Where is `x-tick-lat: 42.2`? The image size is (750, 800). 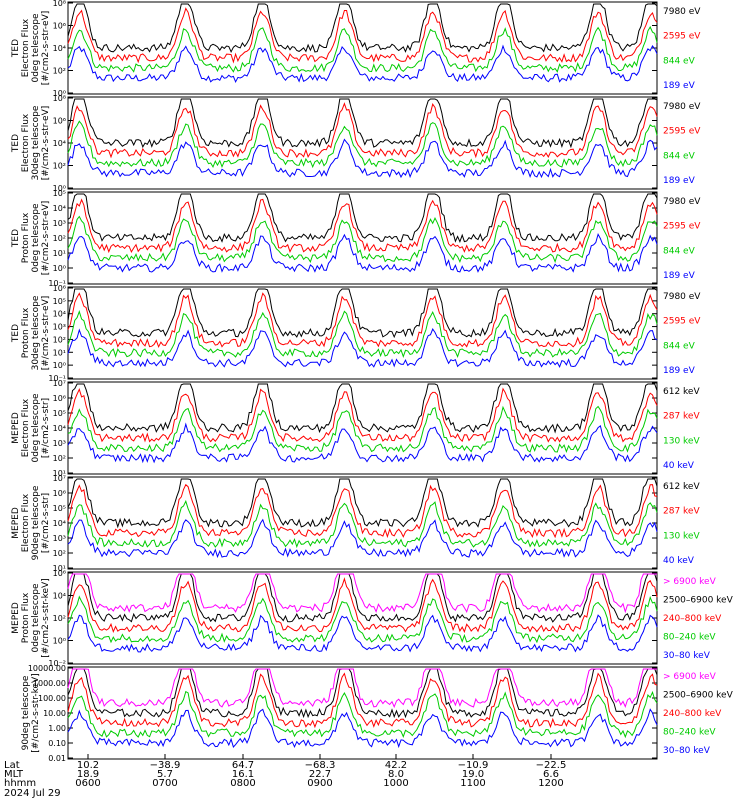
x-tick-lat: 42.2 is located at coordinates (396, 765).